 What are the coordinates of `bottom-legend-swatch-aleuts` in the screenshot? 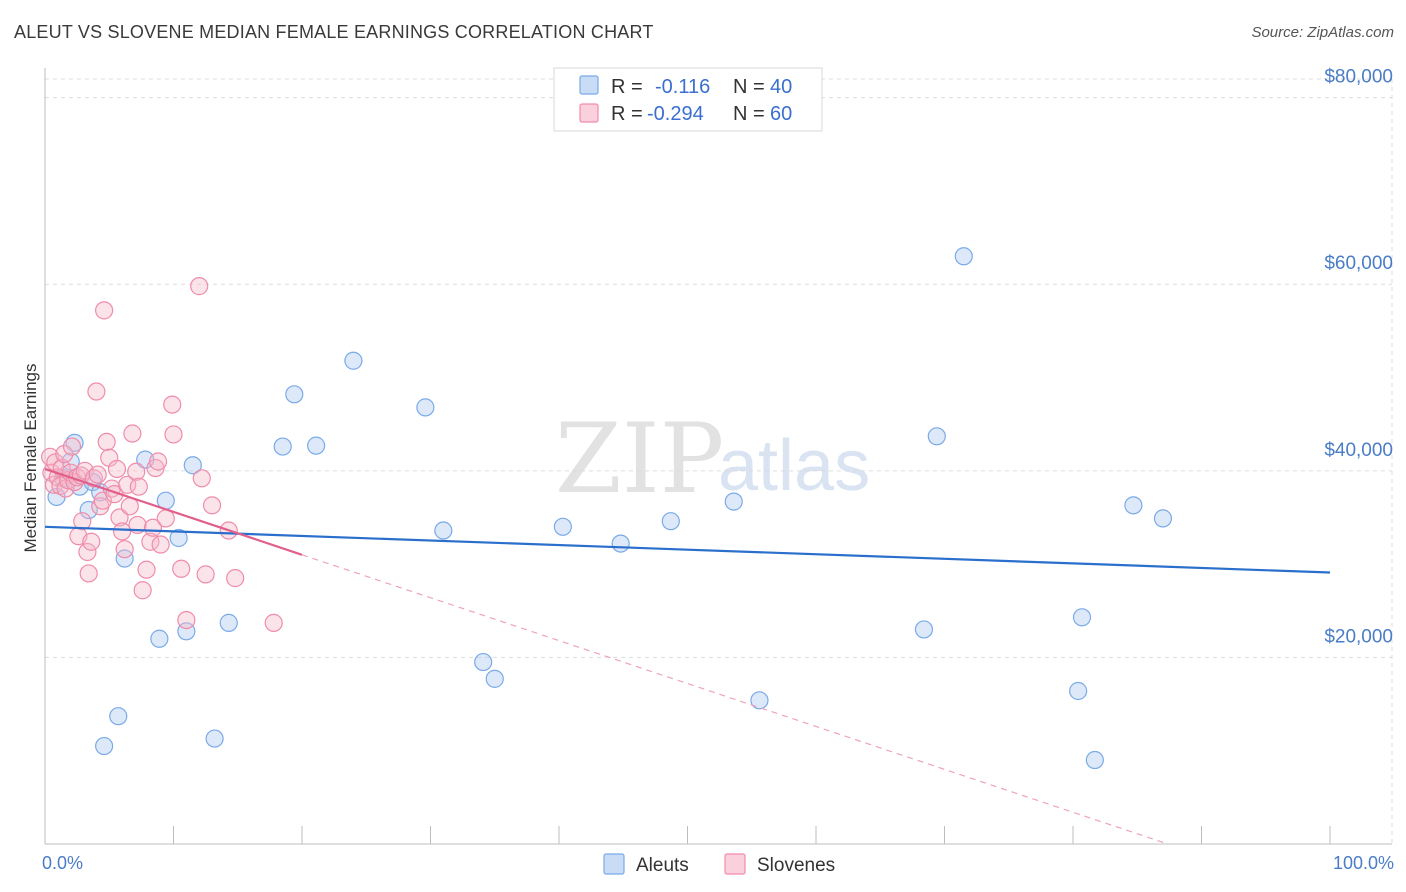 It's located at (614, 864).